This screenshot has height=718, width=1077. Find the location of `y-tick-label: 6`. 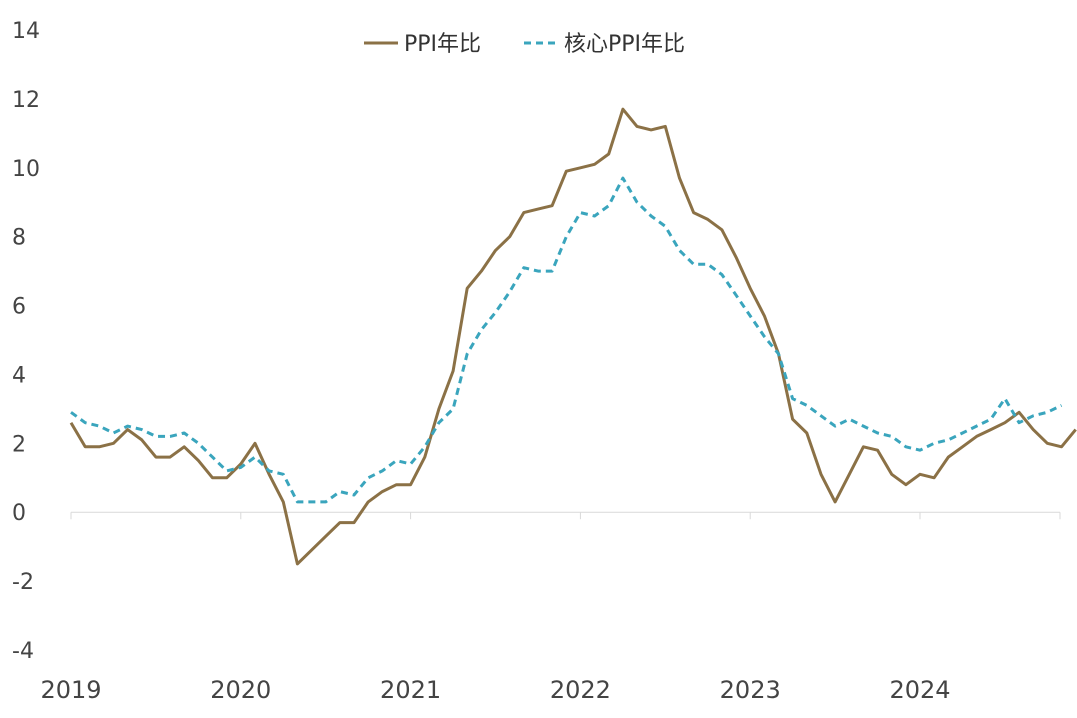

y-tick-label: 6 is located at coordinates (19, 307).